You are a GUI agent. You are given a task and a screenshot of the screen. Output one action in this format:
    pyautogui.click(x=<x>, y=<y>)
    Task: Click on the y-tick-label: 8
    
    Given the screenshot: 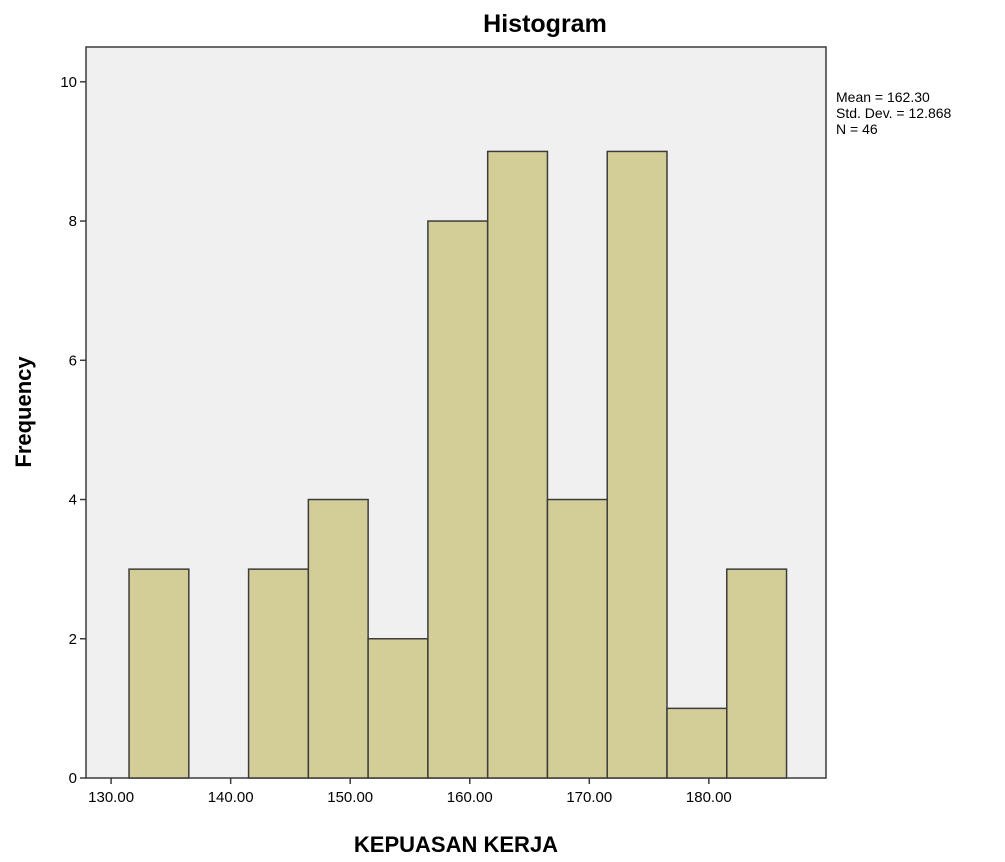 What is the action you would take?
    pyautogui.click(x=73, y=221)
    